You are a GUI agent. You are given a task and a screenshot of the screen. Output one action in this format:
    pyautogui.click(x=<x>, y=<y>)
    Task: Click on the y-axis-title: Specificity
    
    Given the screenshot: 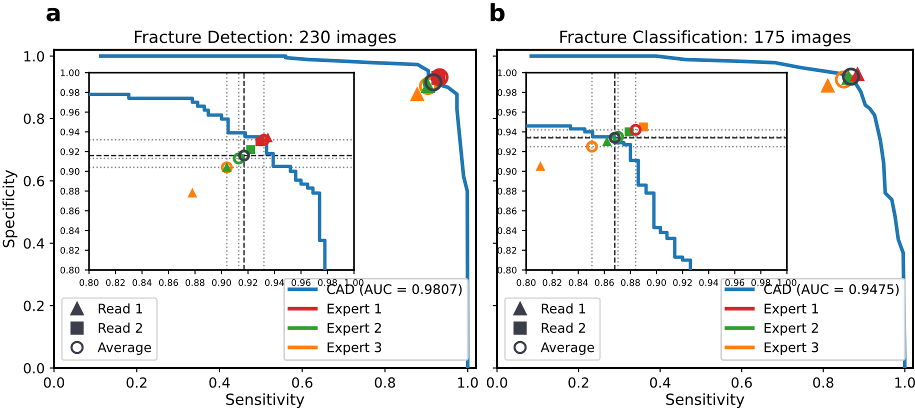 What is the action you would take?
    pyautogui.click(x=10, y=209)
    